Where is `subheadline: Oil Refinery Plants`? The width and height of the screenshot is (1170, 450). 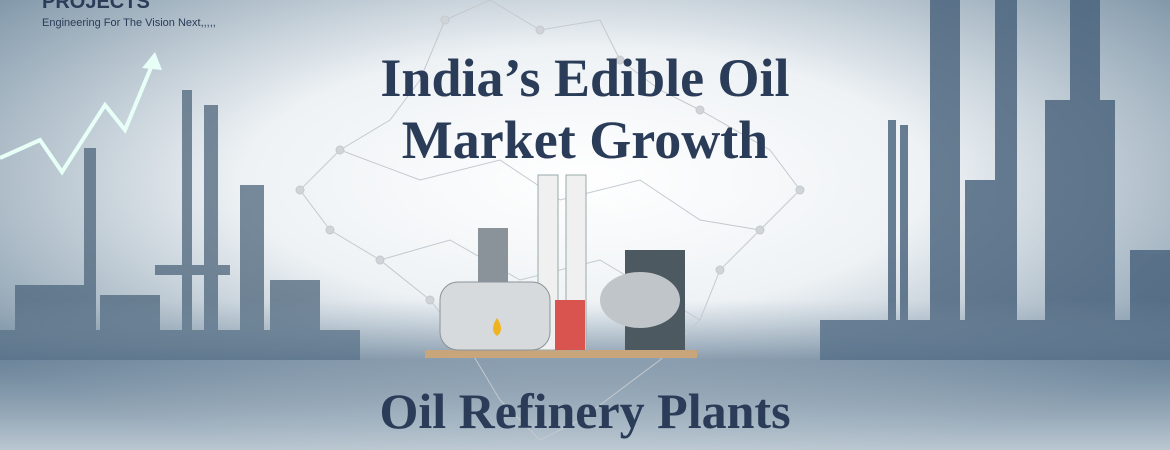 subheadline: Oil Refinery Plants is located at coordinates (584, 411).